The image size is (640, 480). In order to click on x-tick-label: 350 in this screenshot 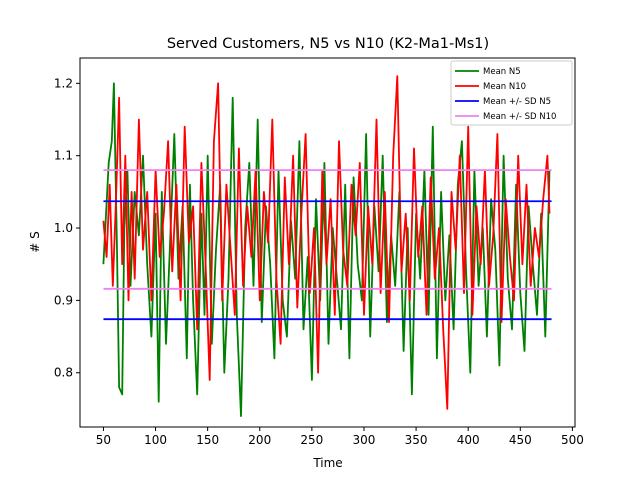, I will do `click(416, 440)`.